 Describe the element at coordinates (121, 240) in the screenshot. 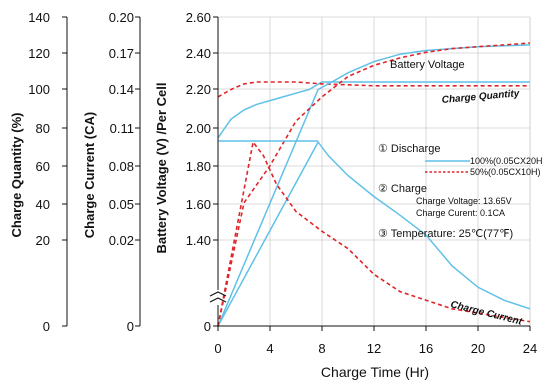

I see `charge_current-tick-label: 0.02` at that location.